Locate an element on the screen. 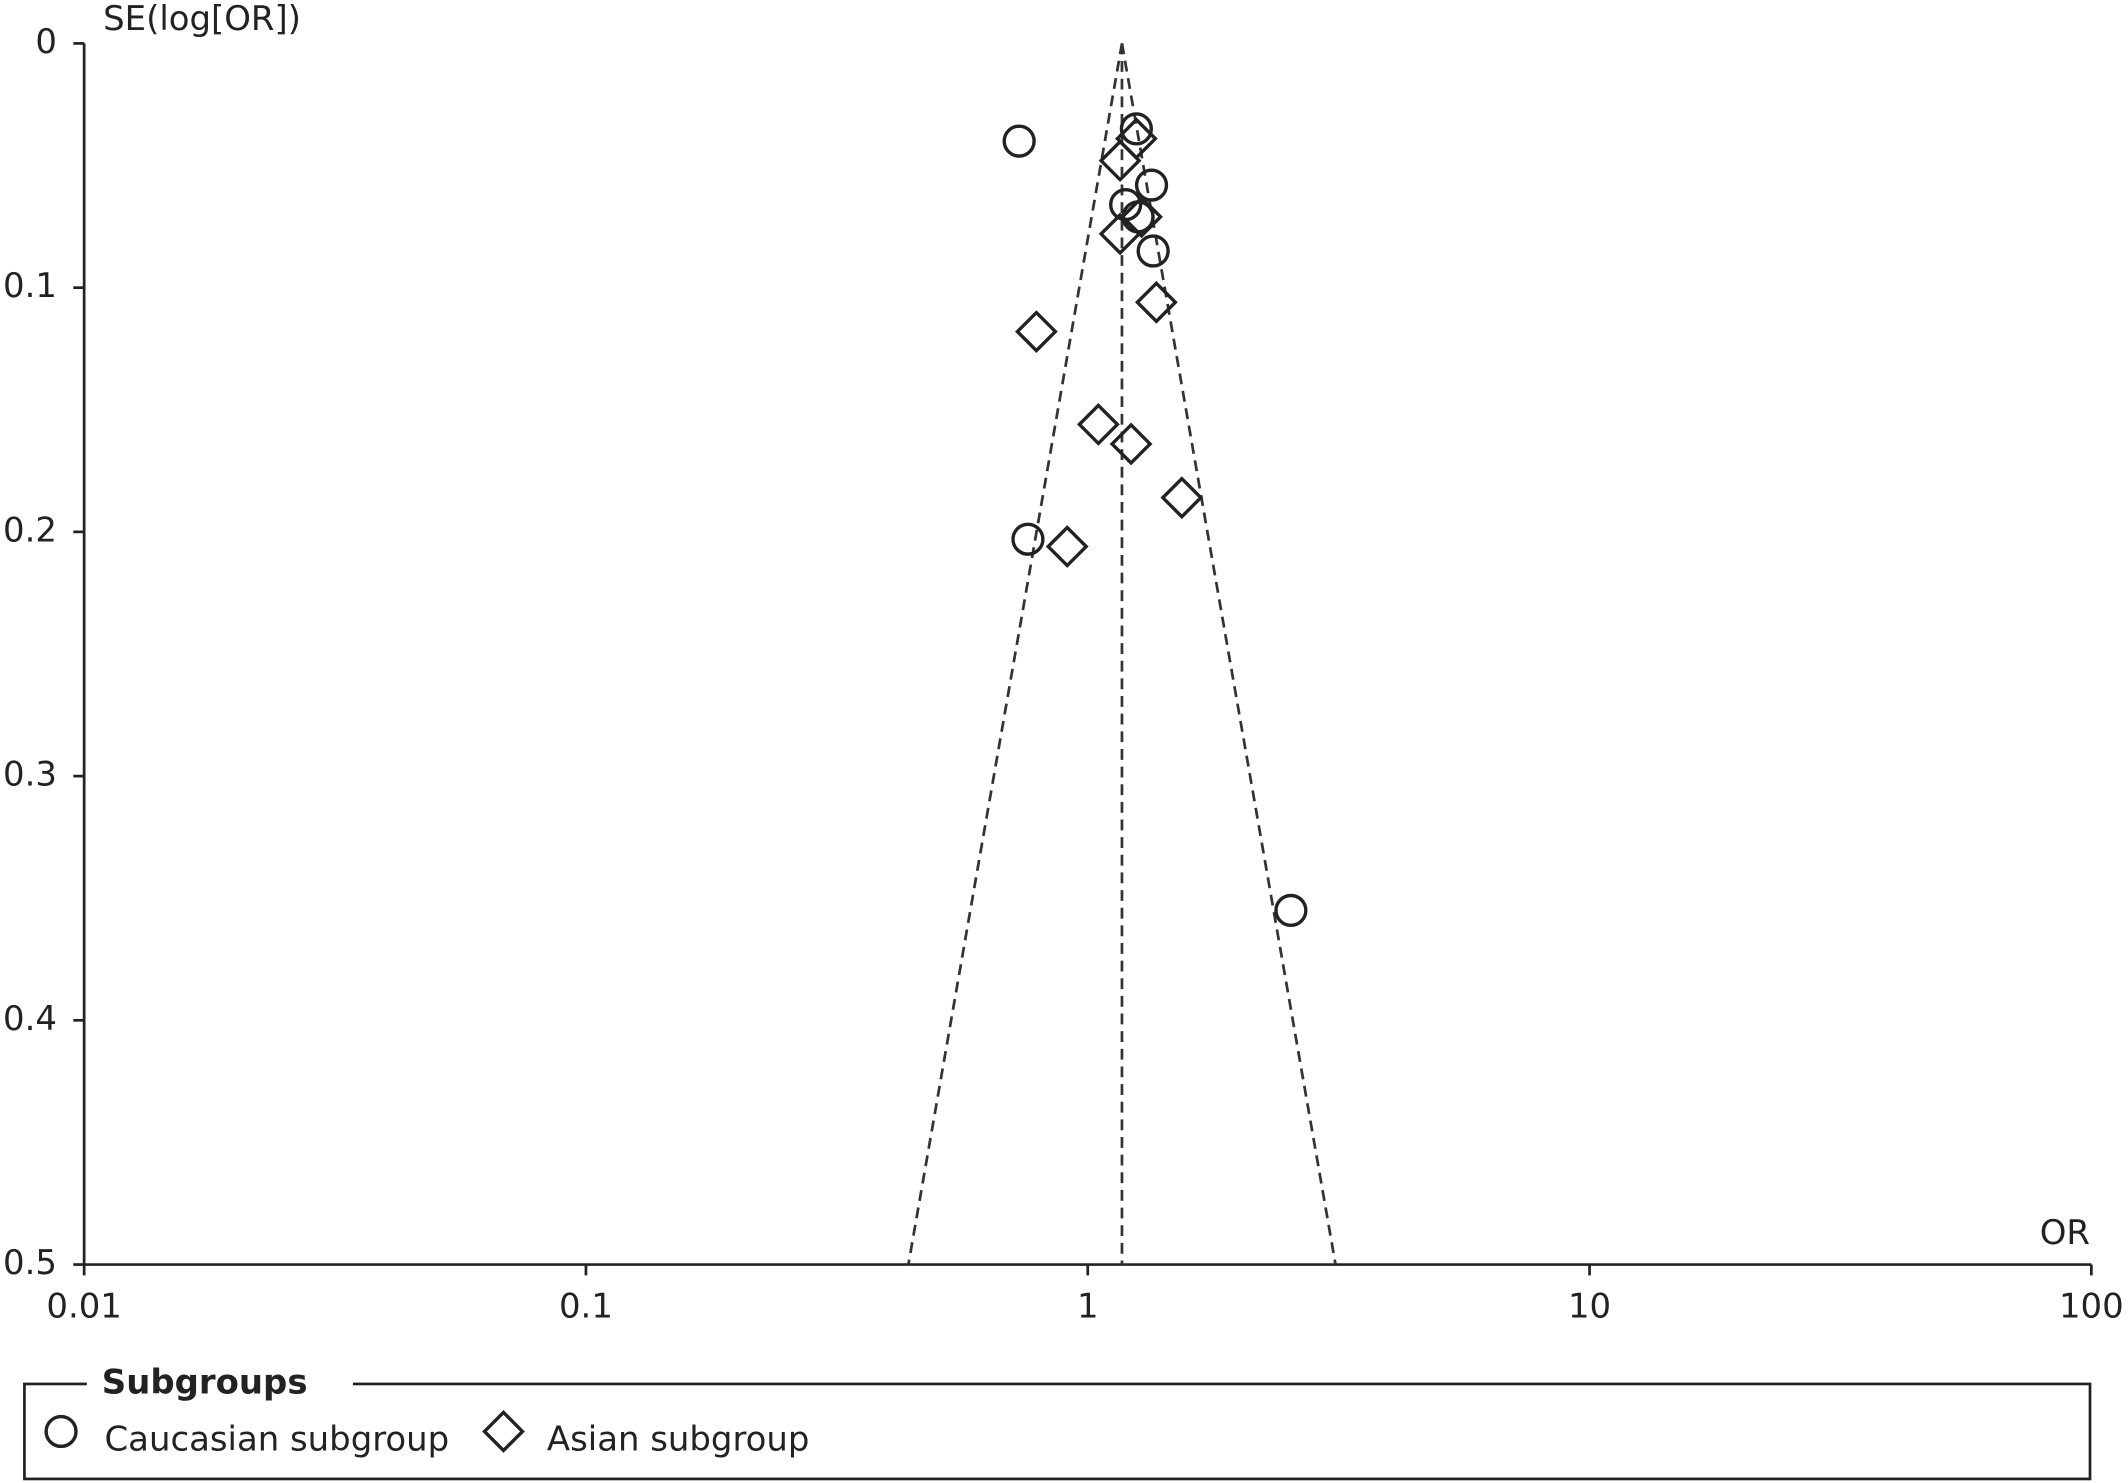  y-tick-label: 0.2 is located at coordinates (30, 529).